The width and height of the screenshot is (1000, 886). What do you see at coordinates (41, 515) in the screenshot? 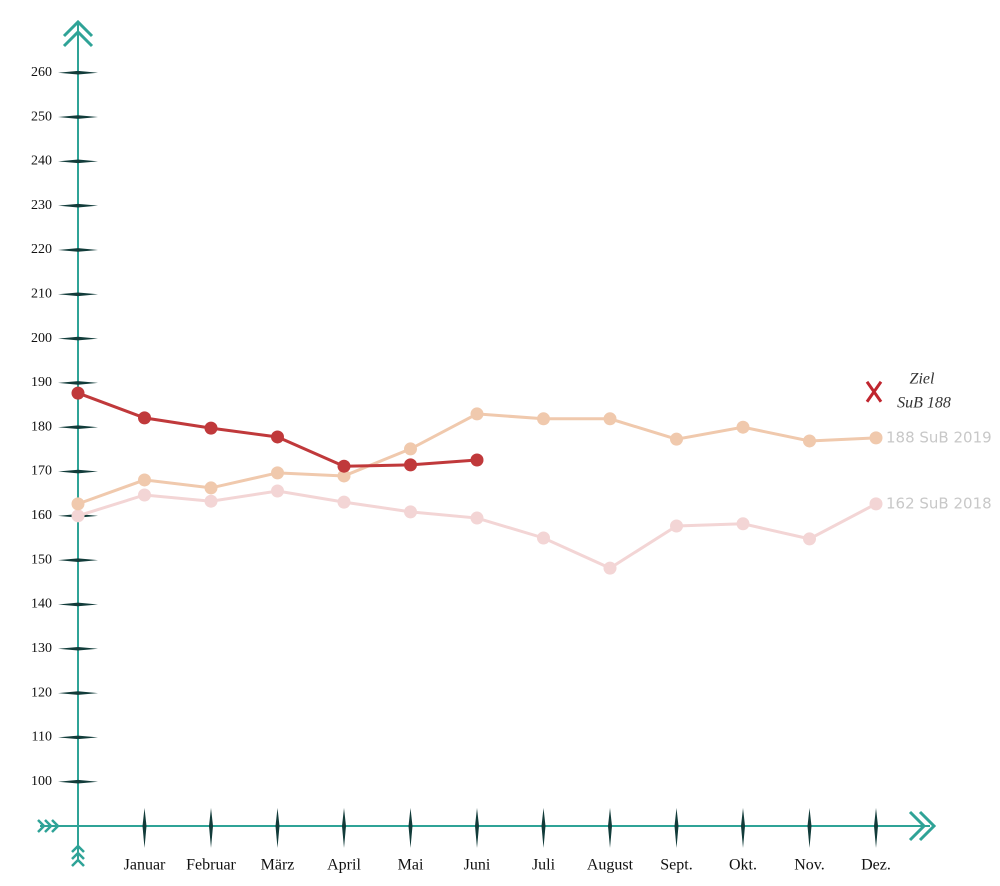
I see `y-tick-label: 160` at bounding box center [41, 515].